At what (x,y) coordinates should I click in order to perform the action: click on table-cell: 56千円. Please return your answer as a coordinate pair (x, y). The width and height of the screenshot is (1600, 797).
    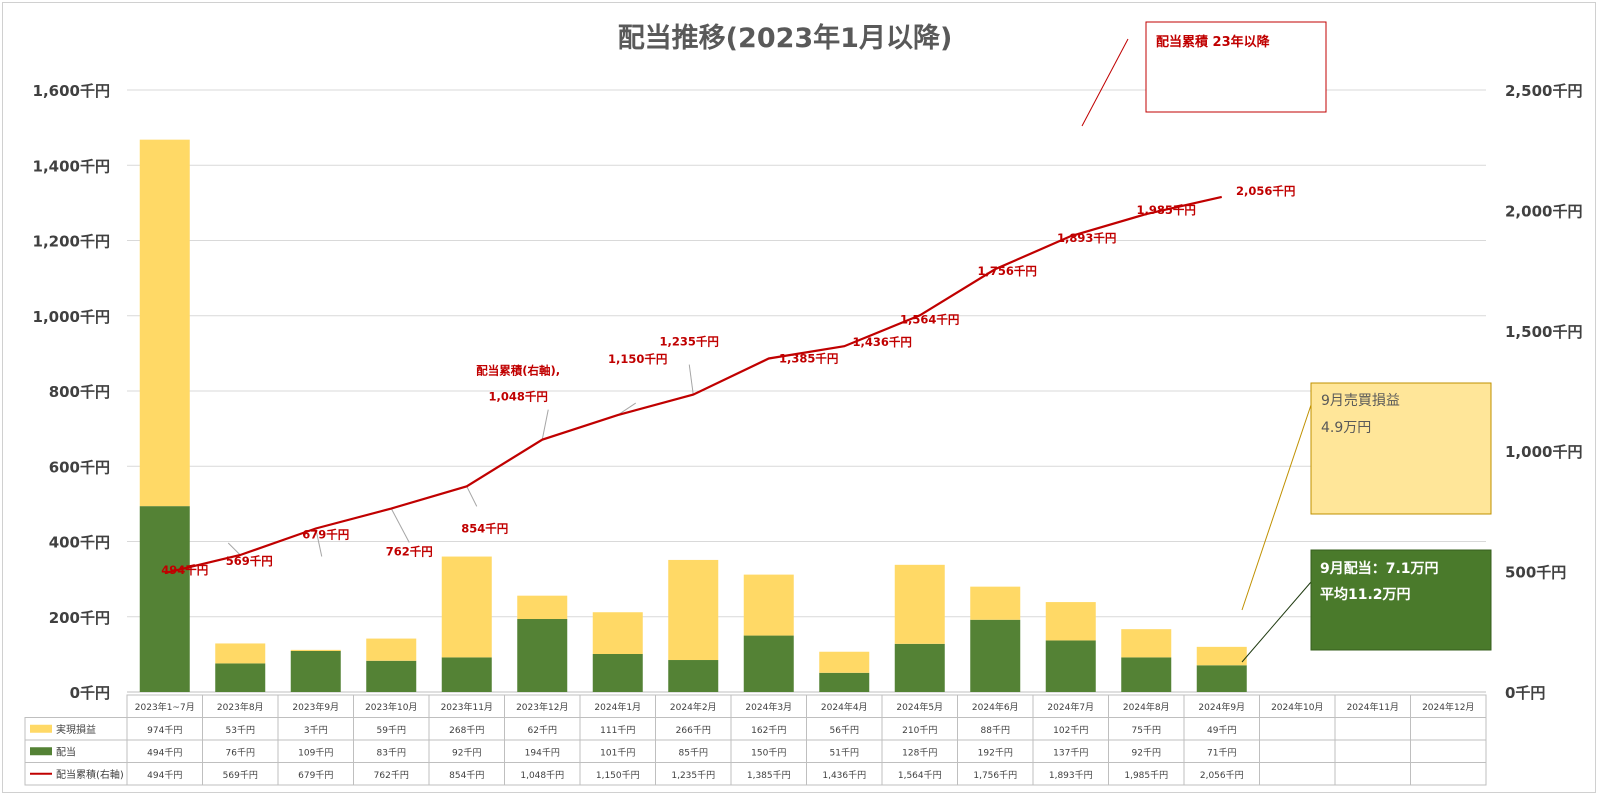
    Looking at the image, I should click on (844, 730).